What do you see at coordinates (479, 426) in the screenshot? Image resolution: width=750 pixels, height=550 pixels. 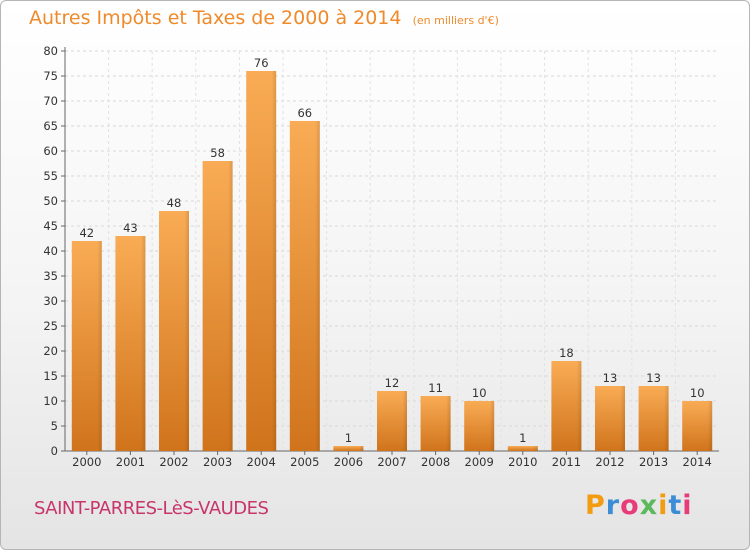 I see `bar-shade-2009` at bounding box center [479, 426].